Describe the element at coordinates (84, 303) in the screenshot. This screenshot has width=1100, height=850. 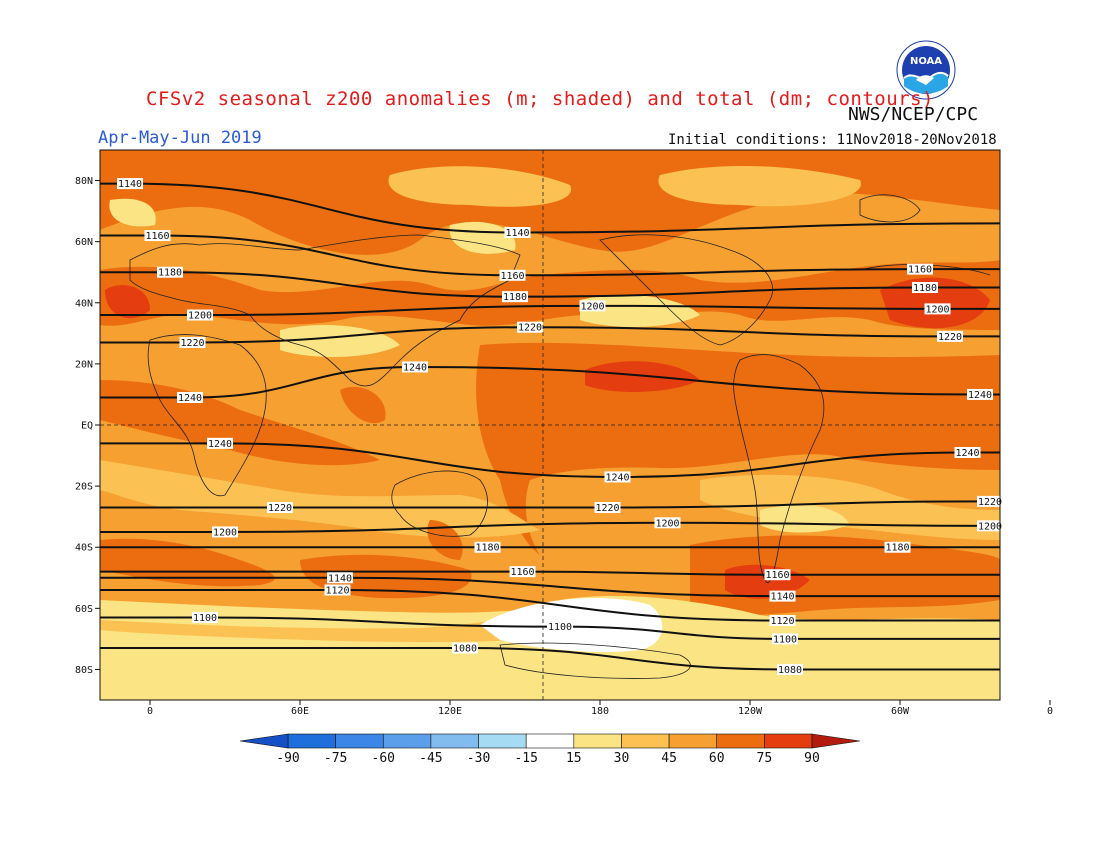
I see `lat-tick-label: 40N` at that location.